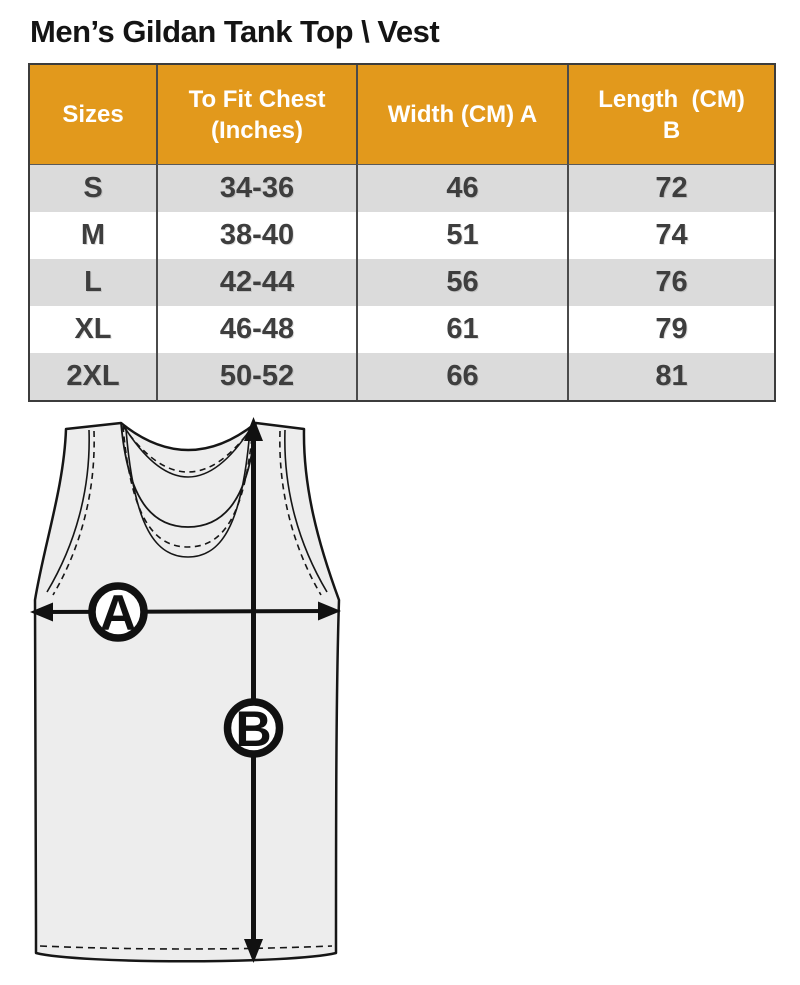 This screenshot has height=985, width=800. Describe the element at coordinates (235, 31) in the screenshot. I see `page-title: Men’s Gildan Tank Top \ Vest` at that location.